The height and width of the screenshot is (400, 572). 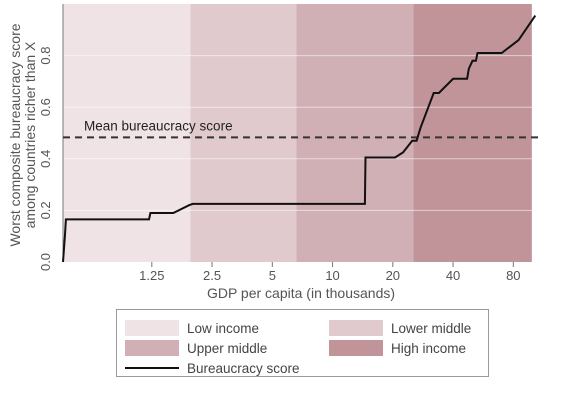 What do you see at coordinates (223, 328) in the screenshot?
I see `legend-label-low-income: Low income` at bounding box center [223, 328].